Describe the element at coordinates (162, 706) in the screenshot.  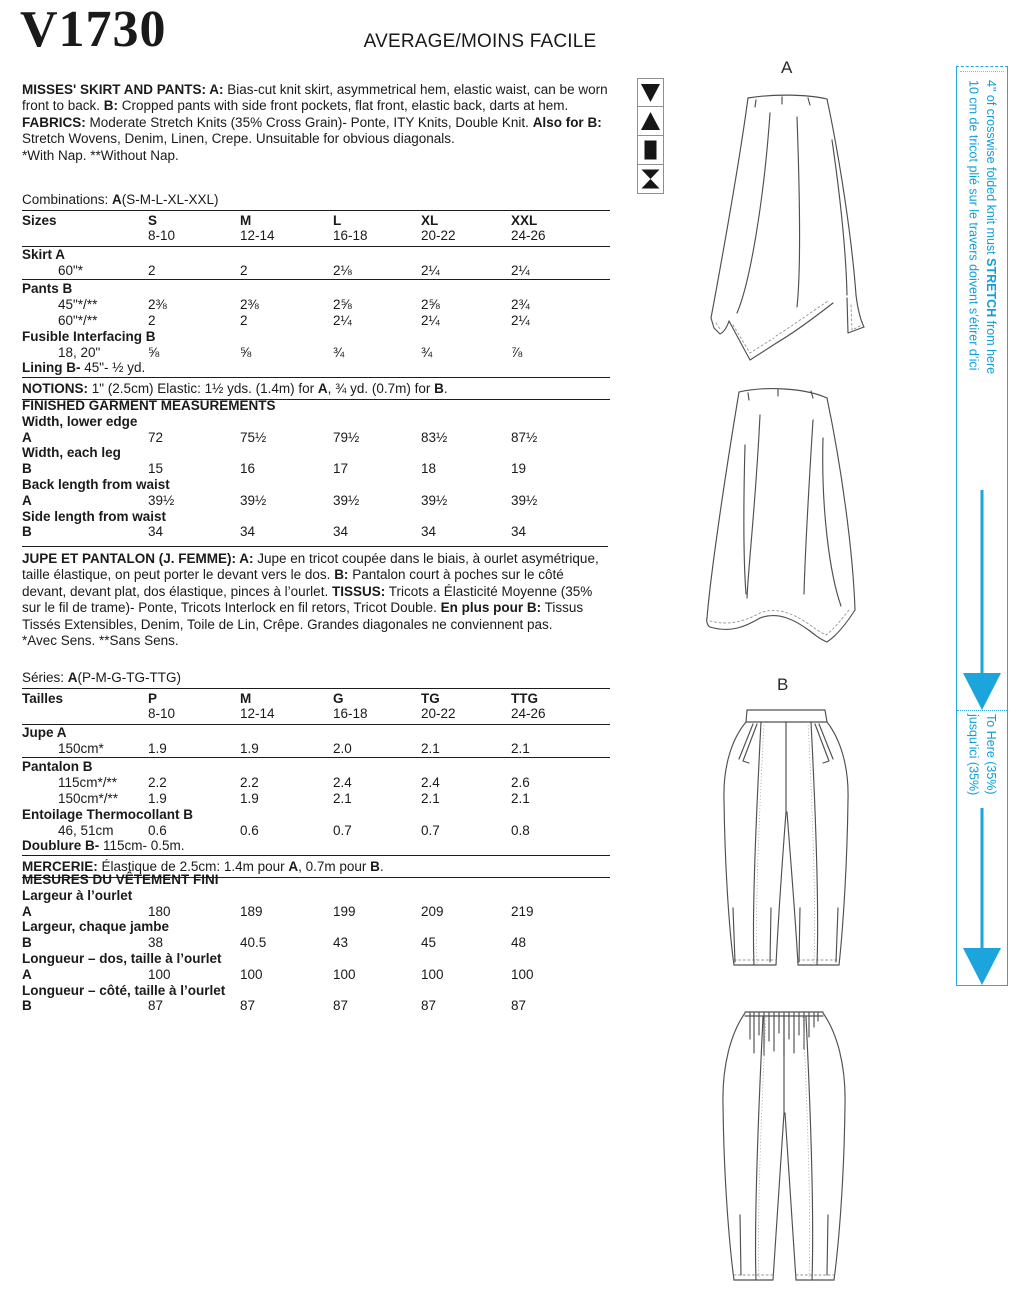
I see `size-column: P 8-10` at that location.